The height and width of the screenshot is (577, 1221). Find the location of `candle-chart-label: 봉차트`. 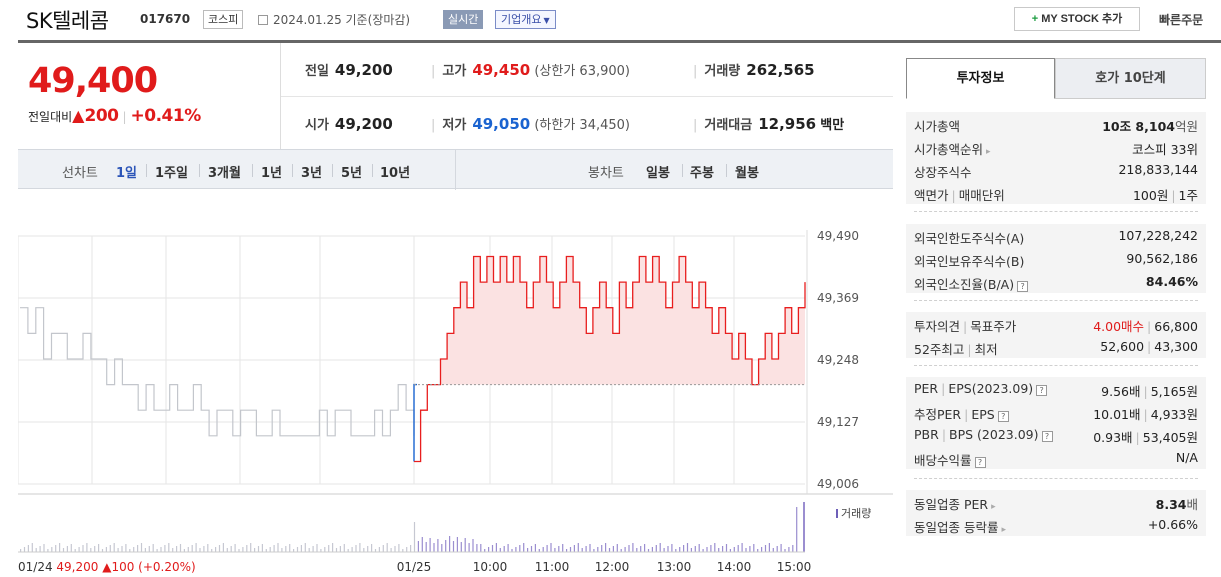

candle-chart-label: 봉차트 is located at coordinates (606, 173).